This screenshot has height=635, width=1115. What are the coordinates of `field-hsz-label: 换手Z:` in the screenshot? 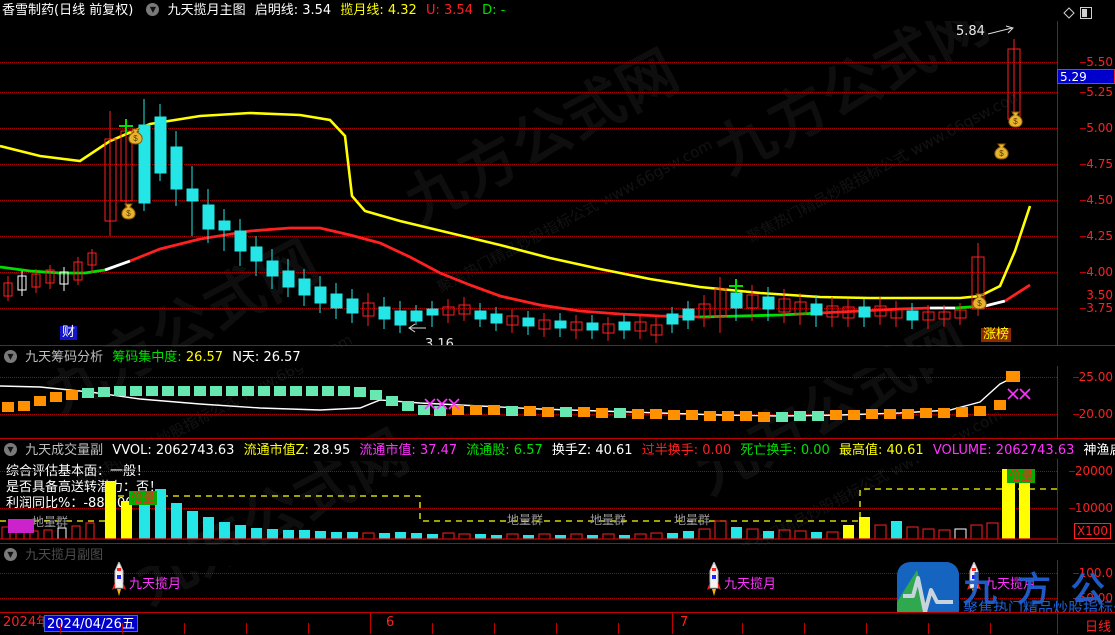 It's located at (571, 450).